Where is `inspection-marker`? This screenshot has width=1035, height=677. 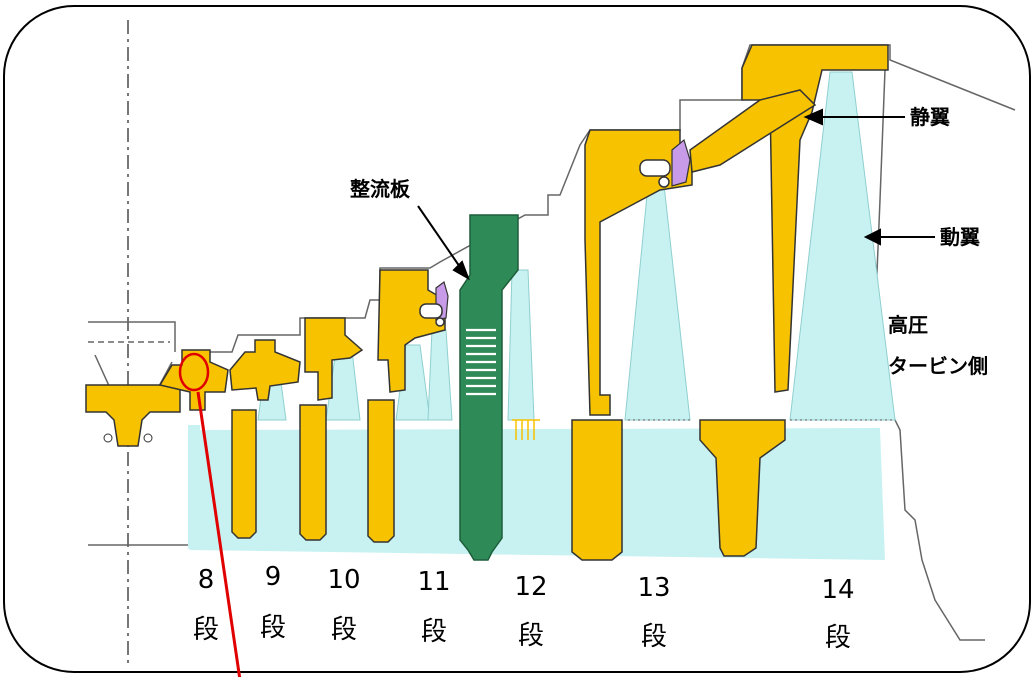
inspection-marker is located at coordinates (210, 514).